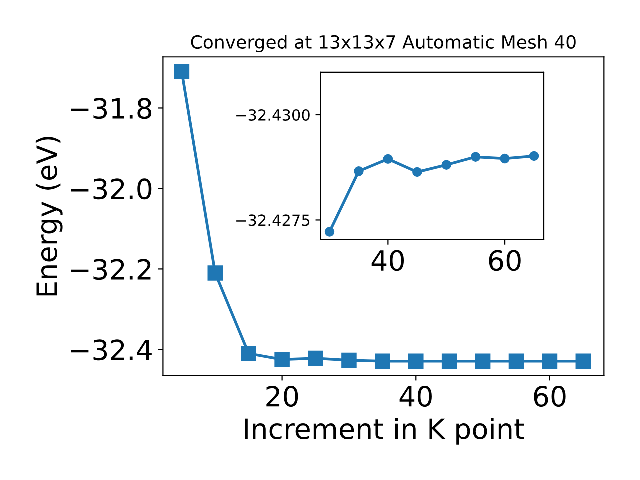  What do you see at coordinates (111, 350) in the screenshot?
I see `y-tick-label: −32.4` at bounding box center [111, 350].